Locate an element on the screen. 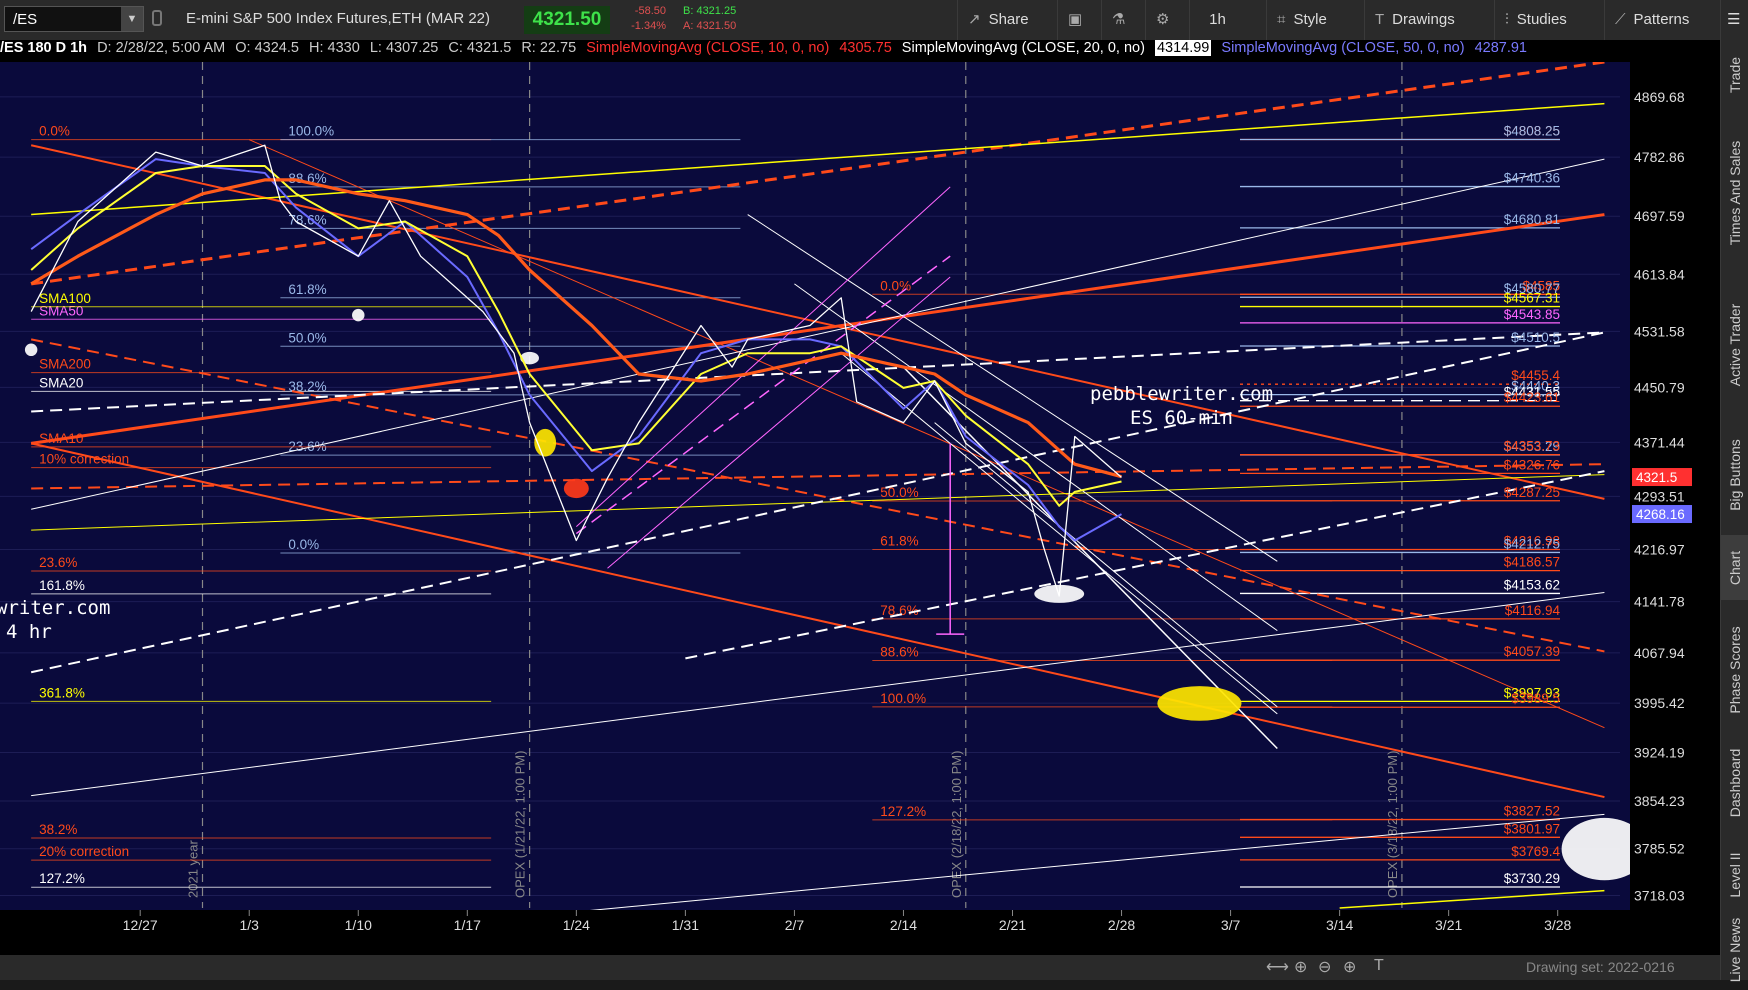 The height and width of the screenshot is (990, 1748). x-tick-label: 12/27 is located at coordinates (140, 925).